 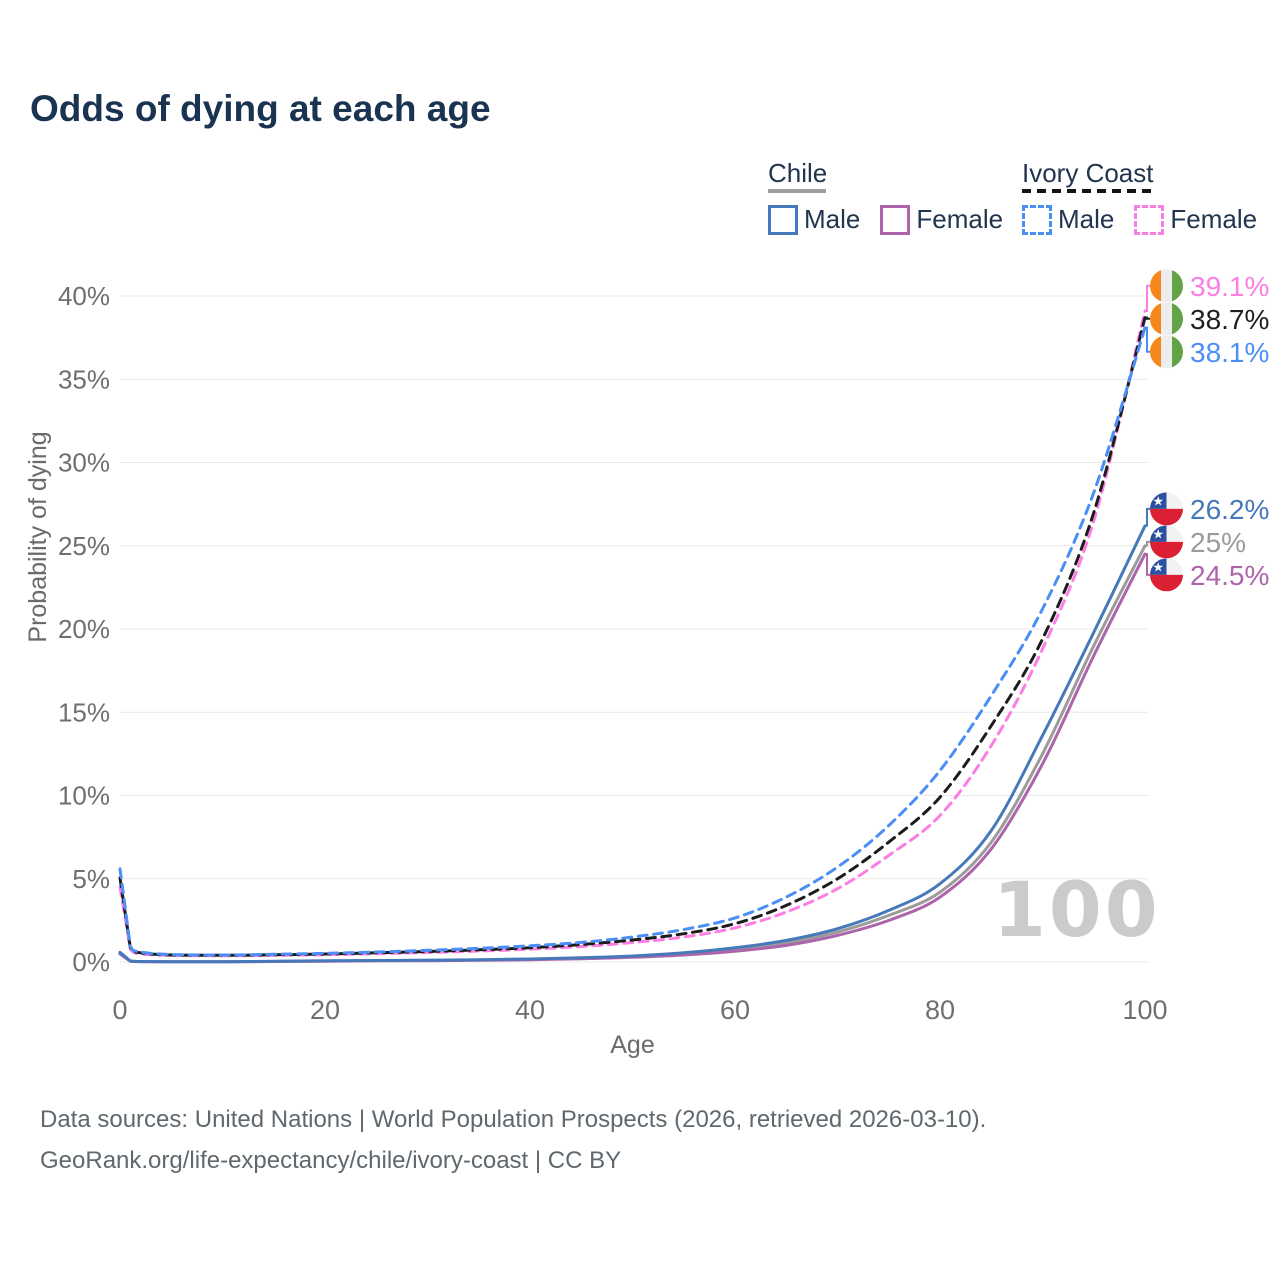 I want to click on end-label-ivory-coast-female: 39.1%, so click(x=1229, y=286).